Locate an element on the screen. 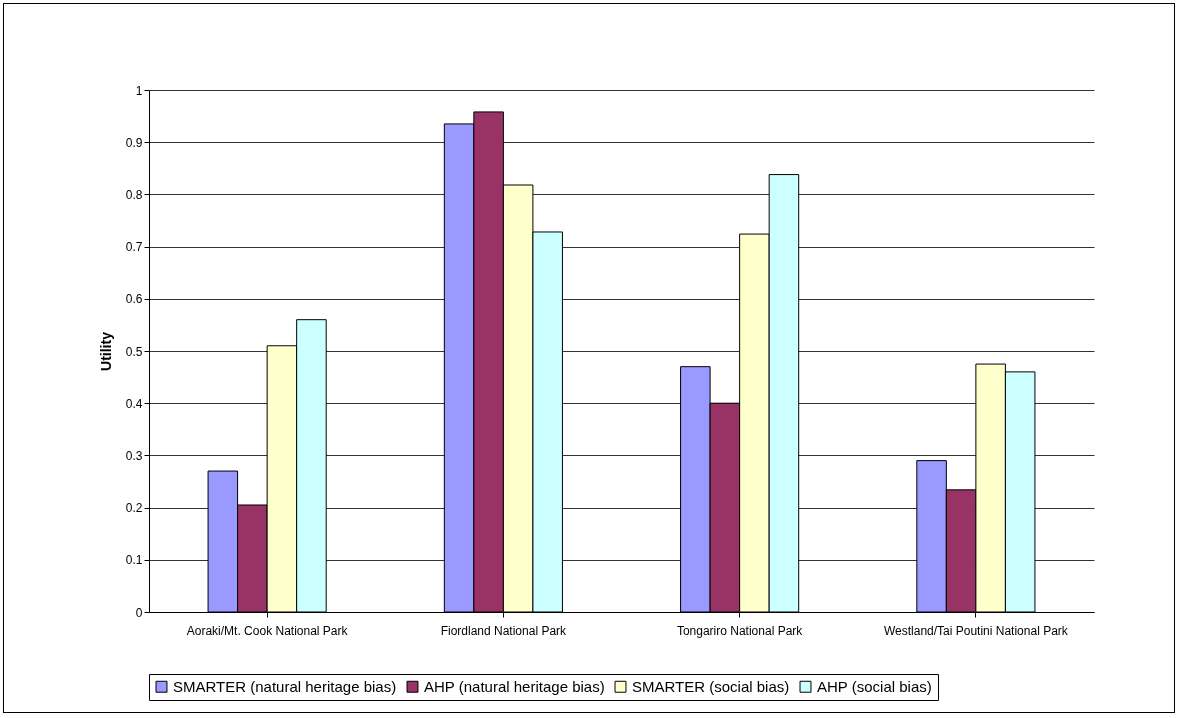 This screenshot has width=1180, height=718. x-tick-label: Aoraki/Mt. Cook National Park is located at coordinates (267, 630).